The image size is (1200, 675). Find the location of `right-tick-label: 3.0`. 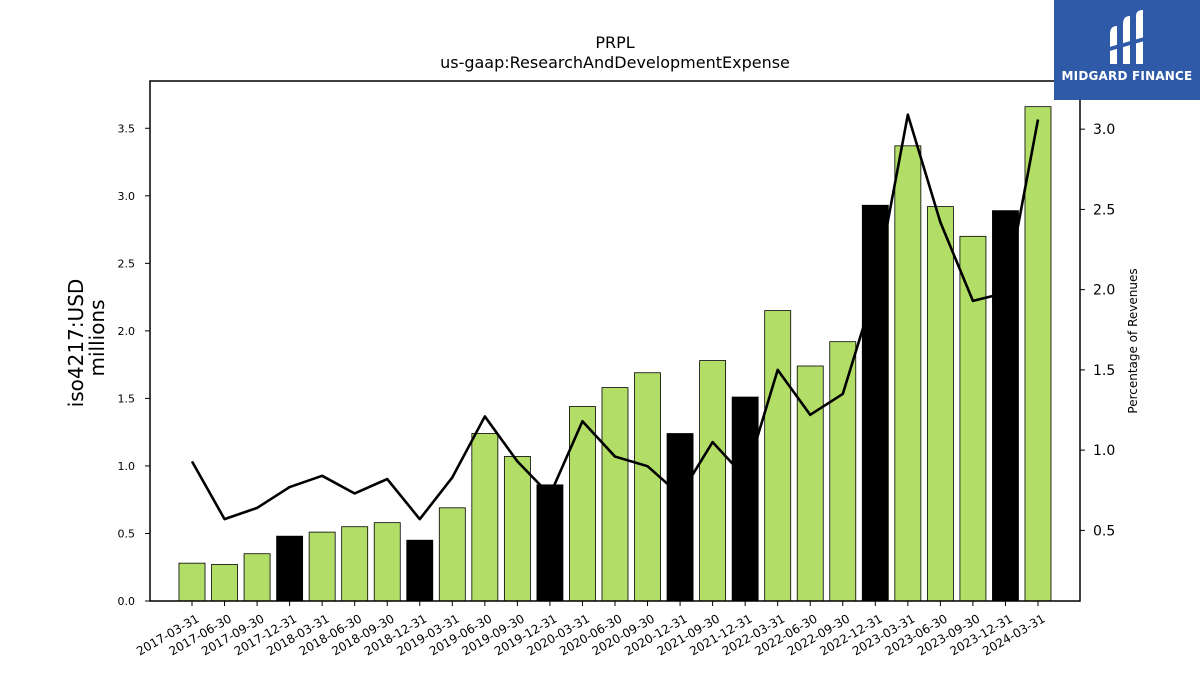

right-tick-label: 3.0 is located at coordinates (1104, 130).